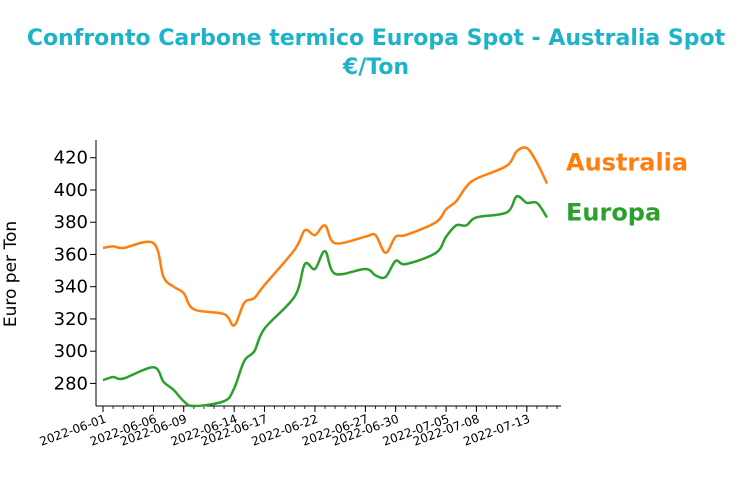 The height and width of the screenshot is (504, 752). Describe the element at coordinates (376, 67) in the screenshot. I see `chart-title-line-2: €/Ton` at that location.